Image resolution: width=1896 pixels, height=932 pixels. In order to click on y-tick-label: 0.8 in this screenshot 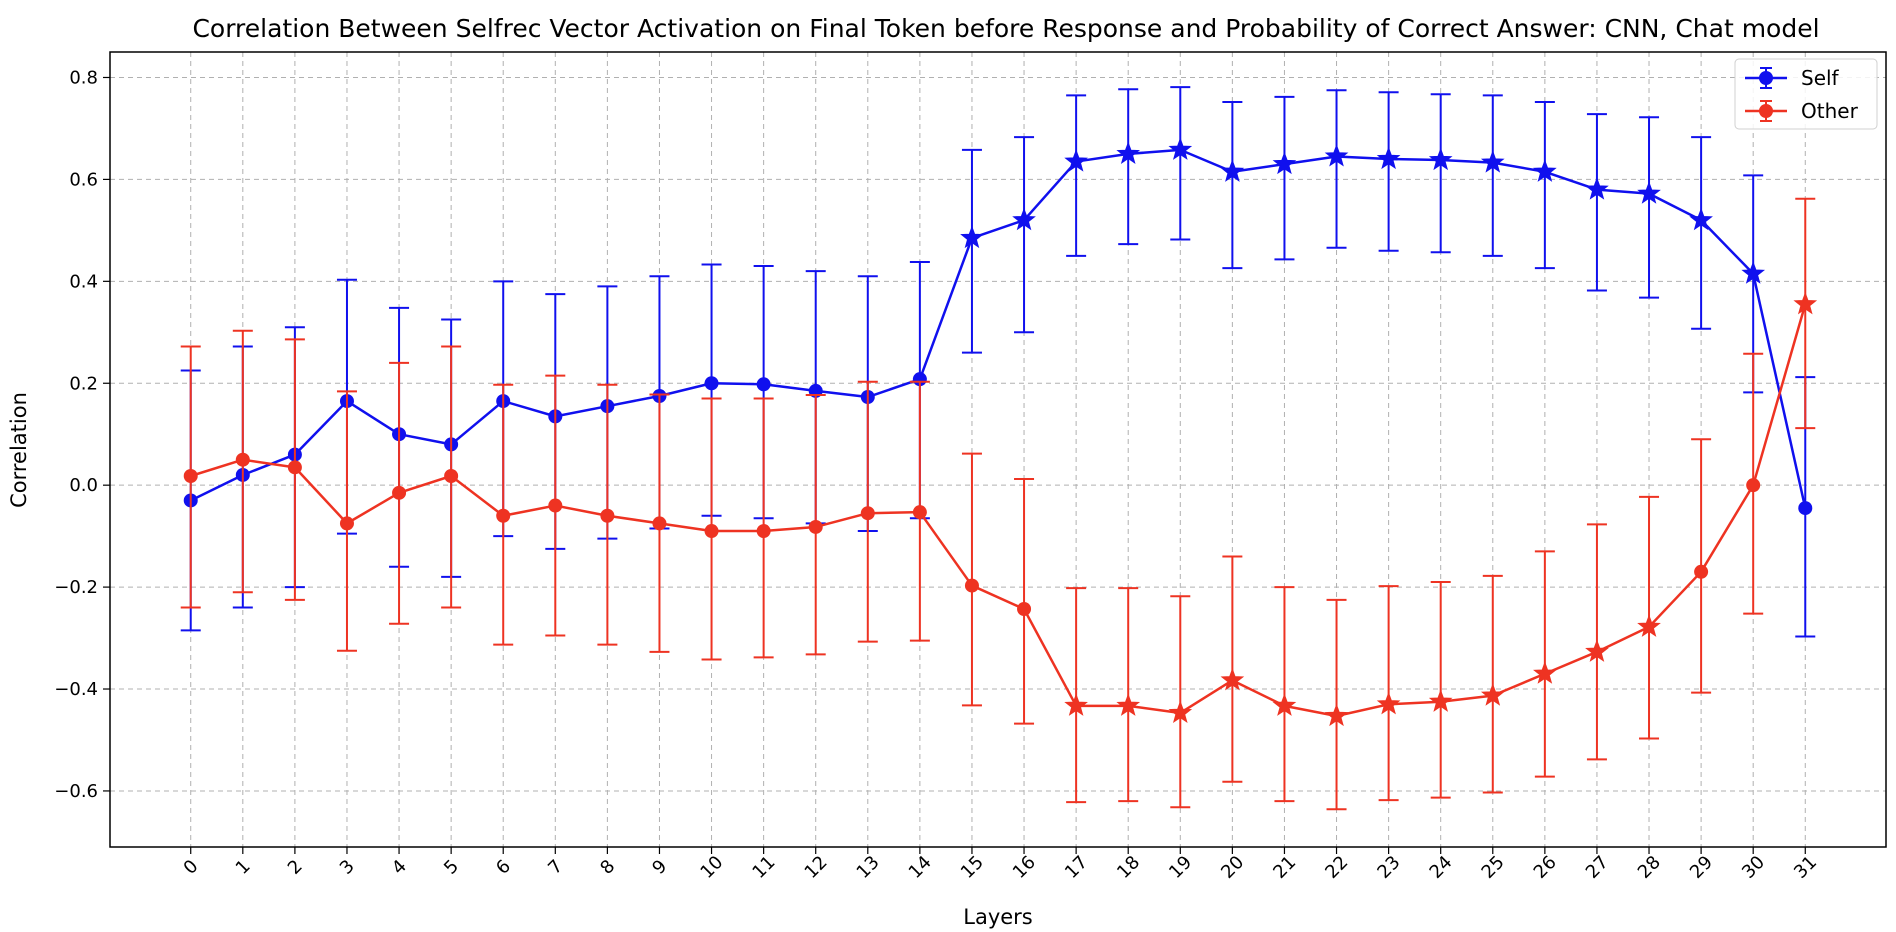, I will do `click(83, 77)`.